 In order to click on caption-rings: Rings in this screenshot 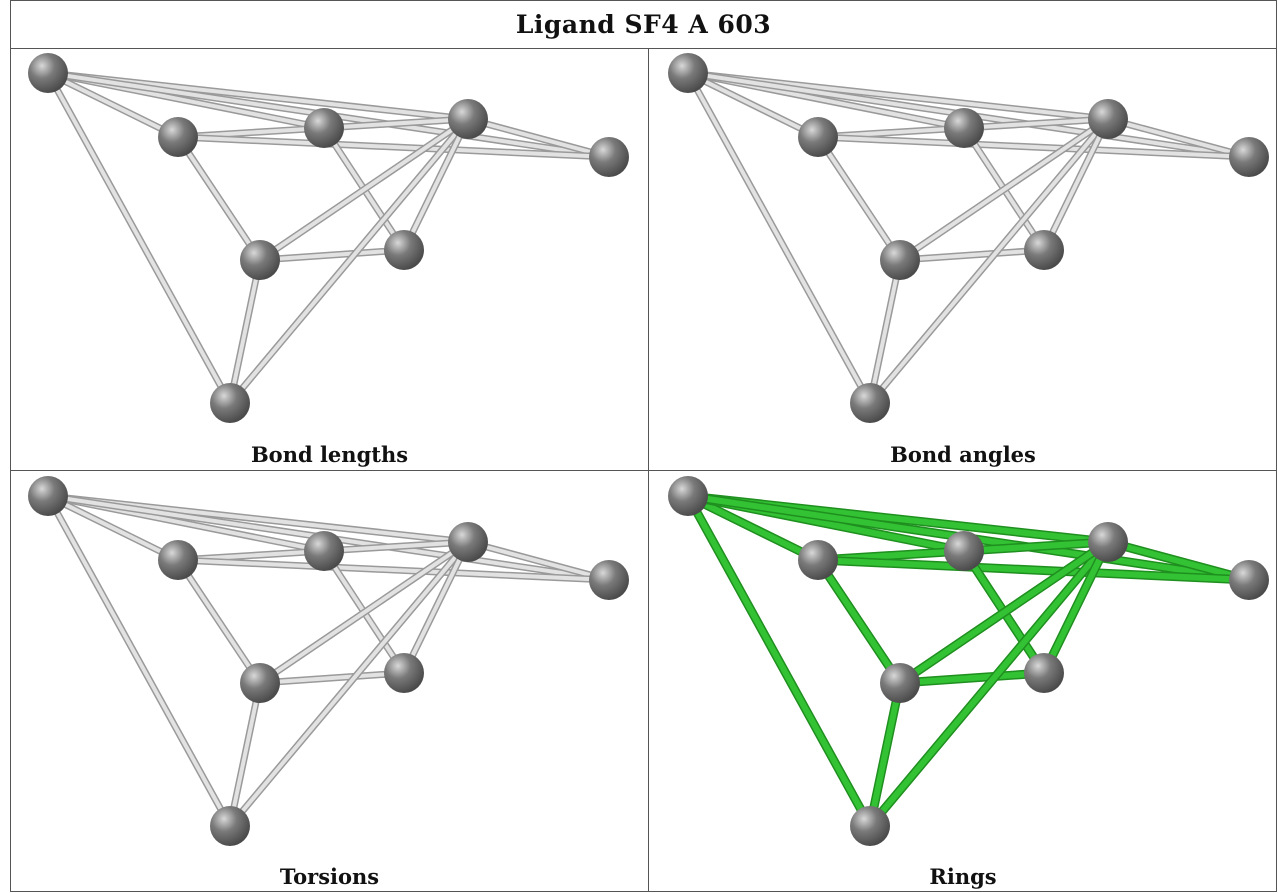, I will do `click(963, 876)`.